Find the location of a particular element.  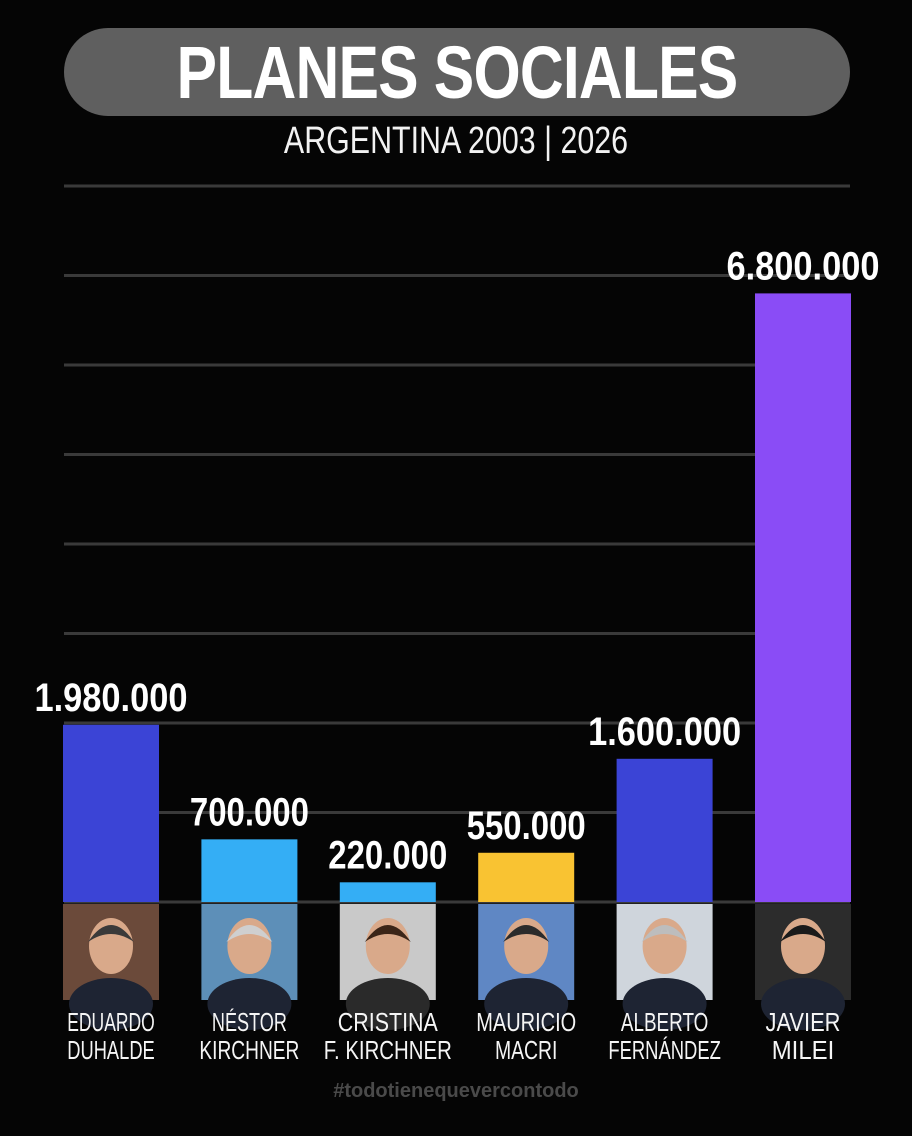

bar-value-label: 1.600.000 is located at coordinates (664, 732).